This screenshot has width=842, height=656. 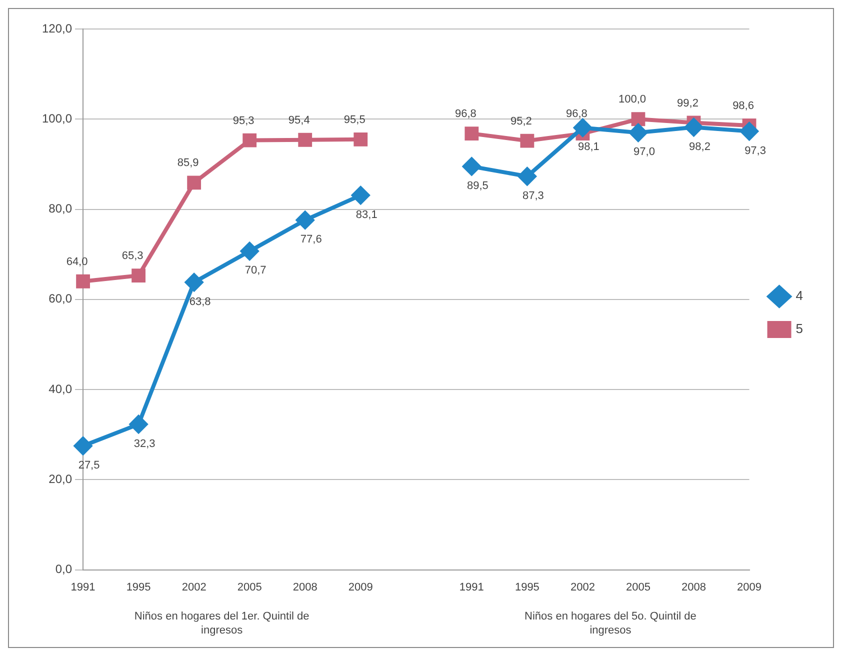 What do you see at coordinates (60, 209) in the screenshot?
I see `y-tick-label: 80,0` at bounding box center [60, 209].